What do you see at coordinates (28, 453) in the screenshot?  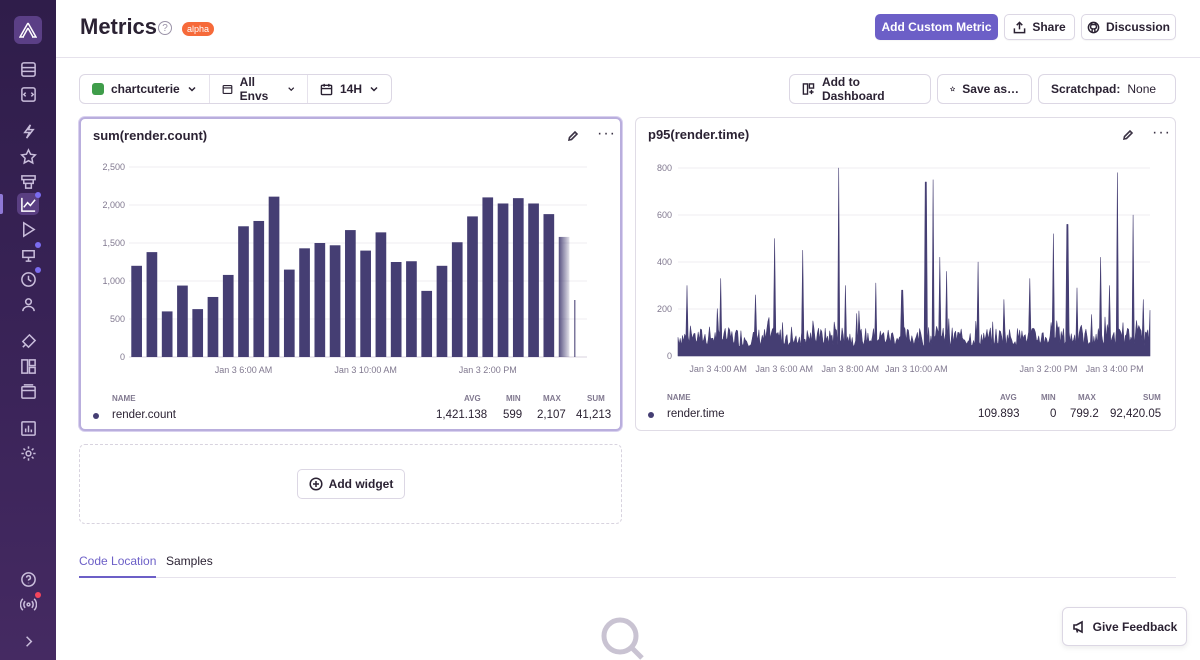 I see `settings-gear-icon` at bounding box center [28, 453].